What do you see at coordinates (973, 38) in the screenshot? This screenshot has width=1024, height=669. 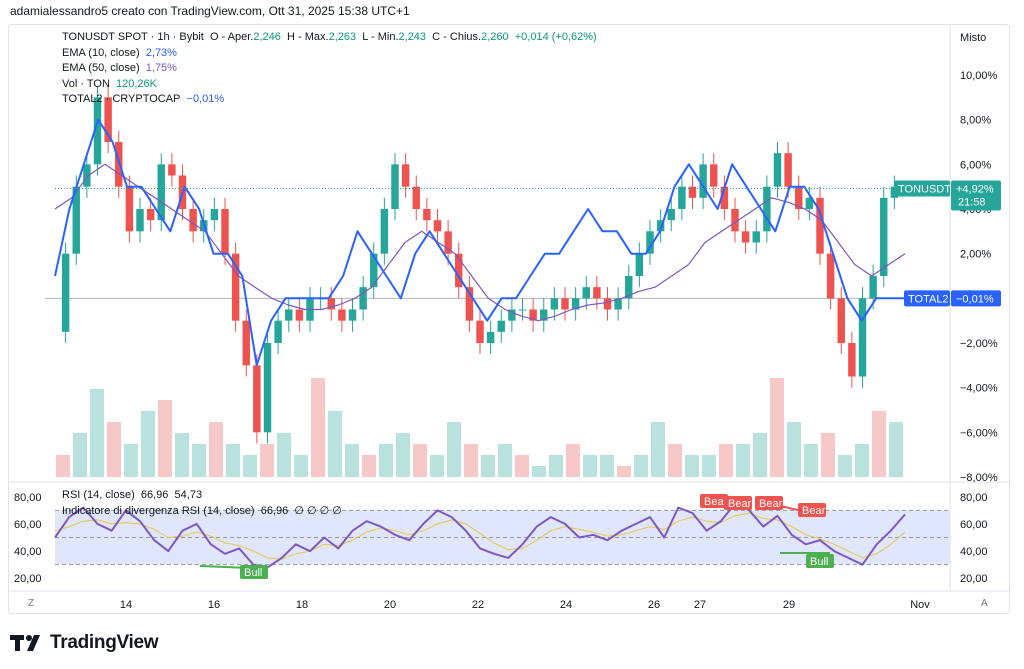 I see `scale-mode-toggle: Misto` at bounding box center [973, 38].